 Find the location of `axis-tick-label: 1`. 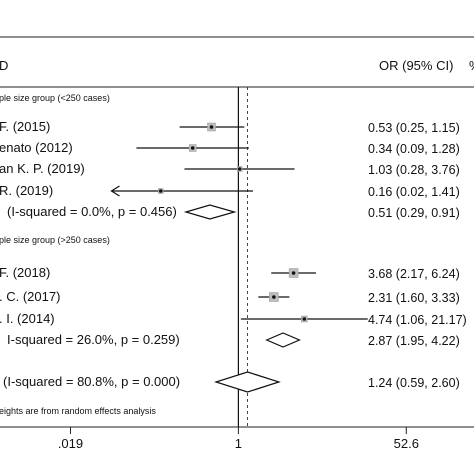

axis-tick-label: 1 is located at coordinates (238, 443).